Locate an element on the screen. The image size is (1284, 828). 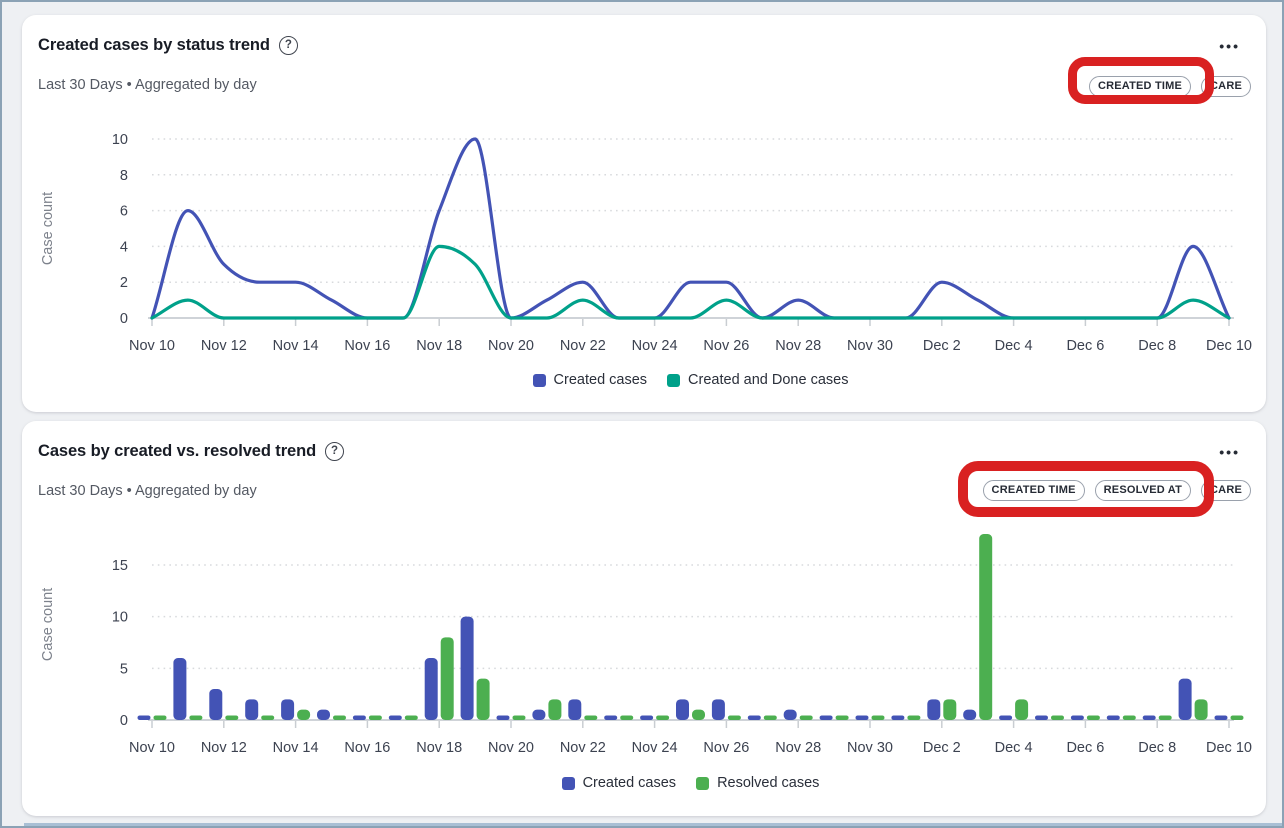
svg-text: 5 is located at coordinates (124, 669).